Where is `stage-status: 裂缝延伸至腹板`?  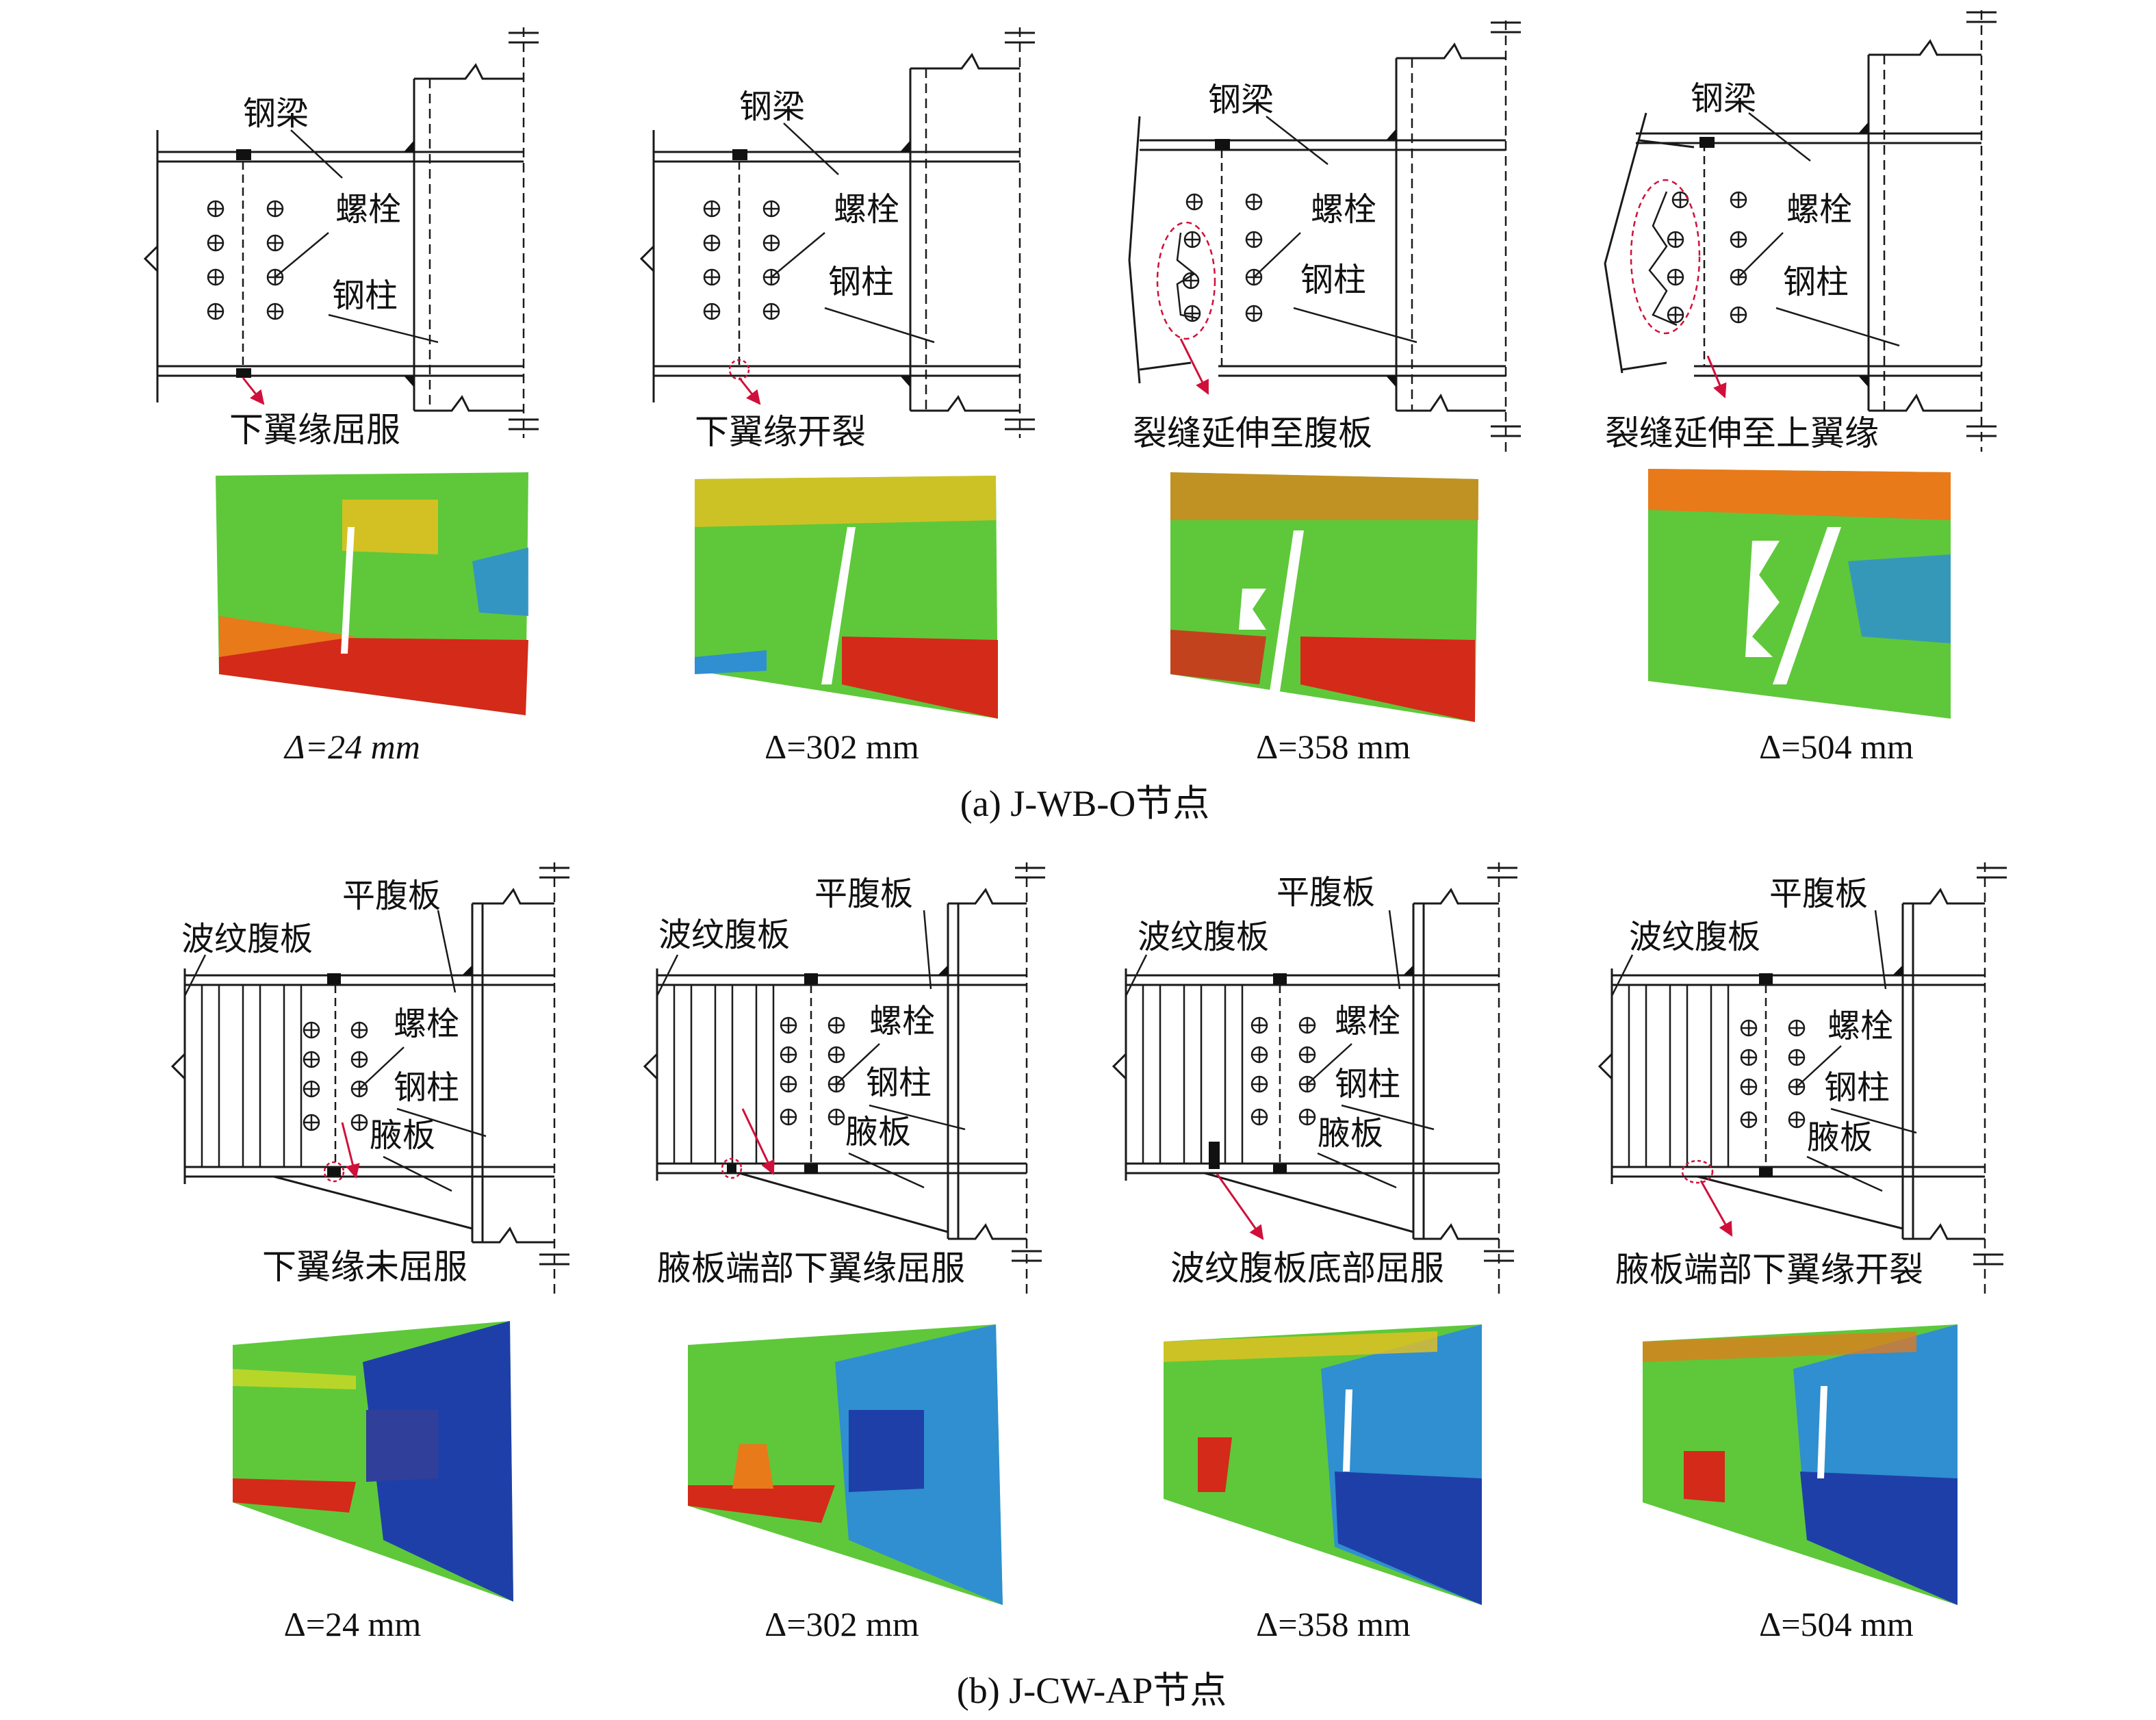
stage-status: 裂缝延伸至腹板 is located at coordinates (1252, 433).